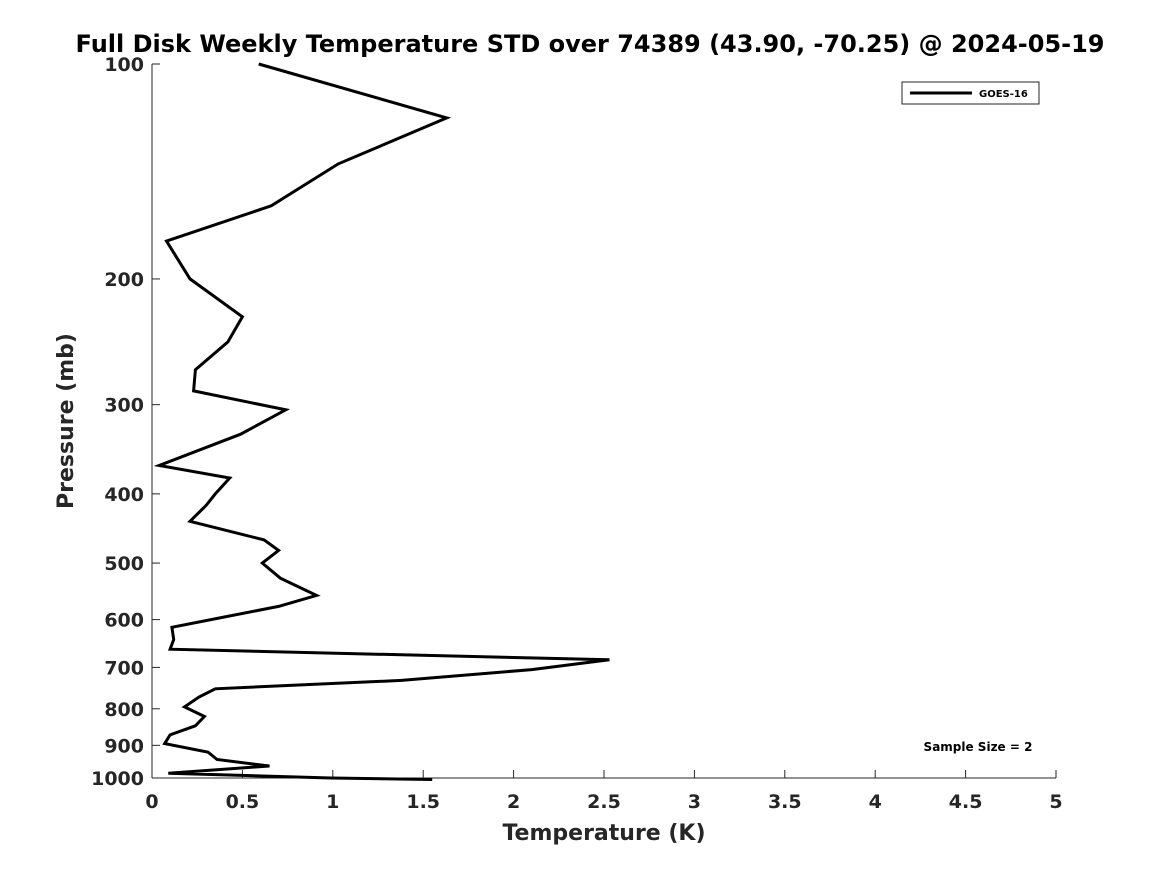 This screenshot has width=1167, height=875. I want to click on y-tick-label: 200, so click(124, 280).